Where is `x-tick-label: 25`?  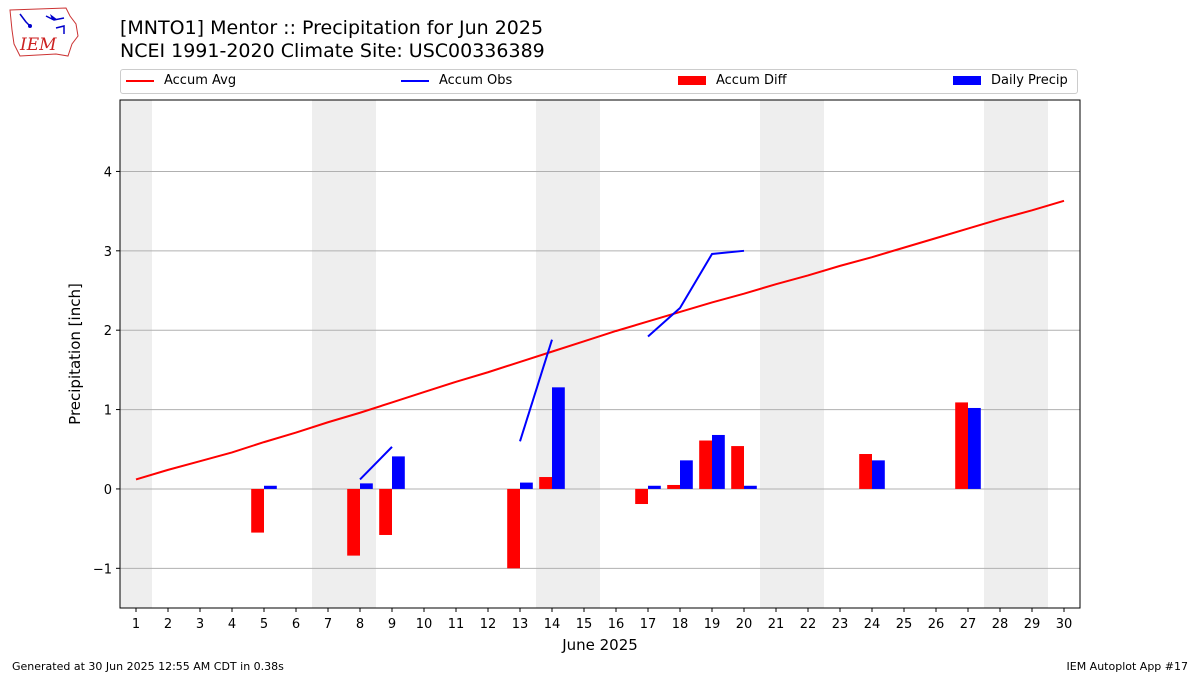
x-tick-label: 25 is located at coordinates (904, 624).